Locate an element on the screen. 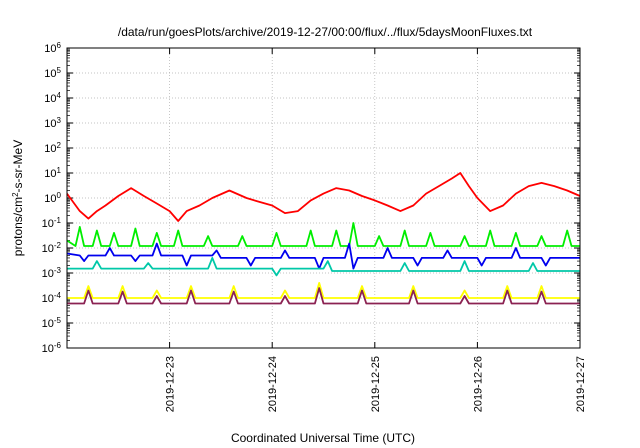 The height and width of the screenshot is (448, 640). y-tick-exponent: -5 is located at coordinates (58, 320).